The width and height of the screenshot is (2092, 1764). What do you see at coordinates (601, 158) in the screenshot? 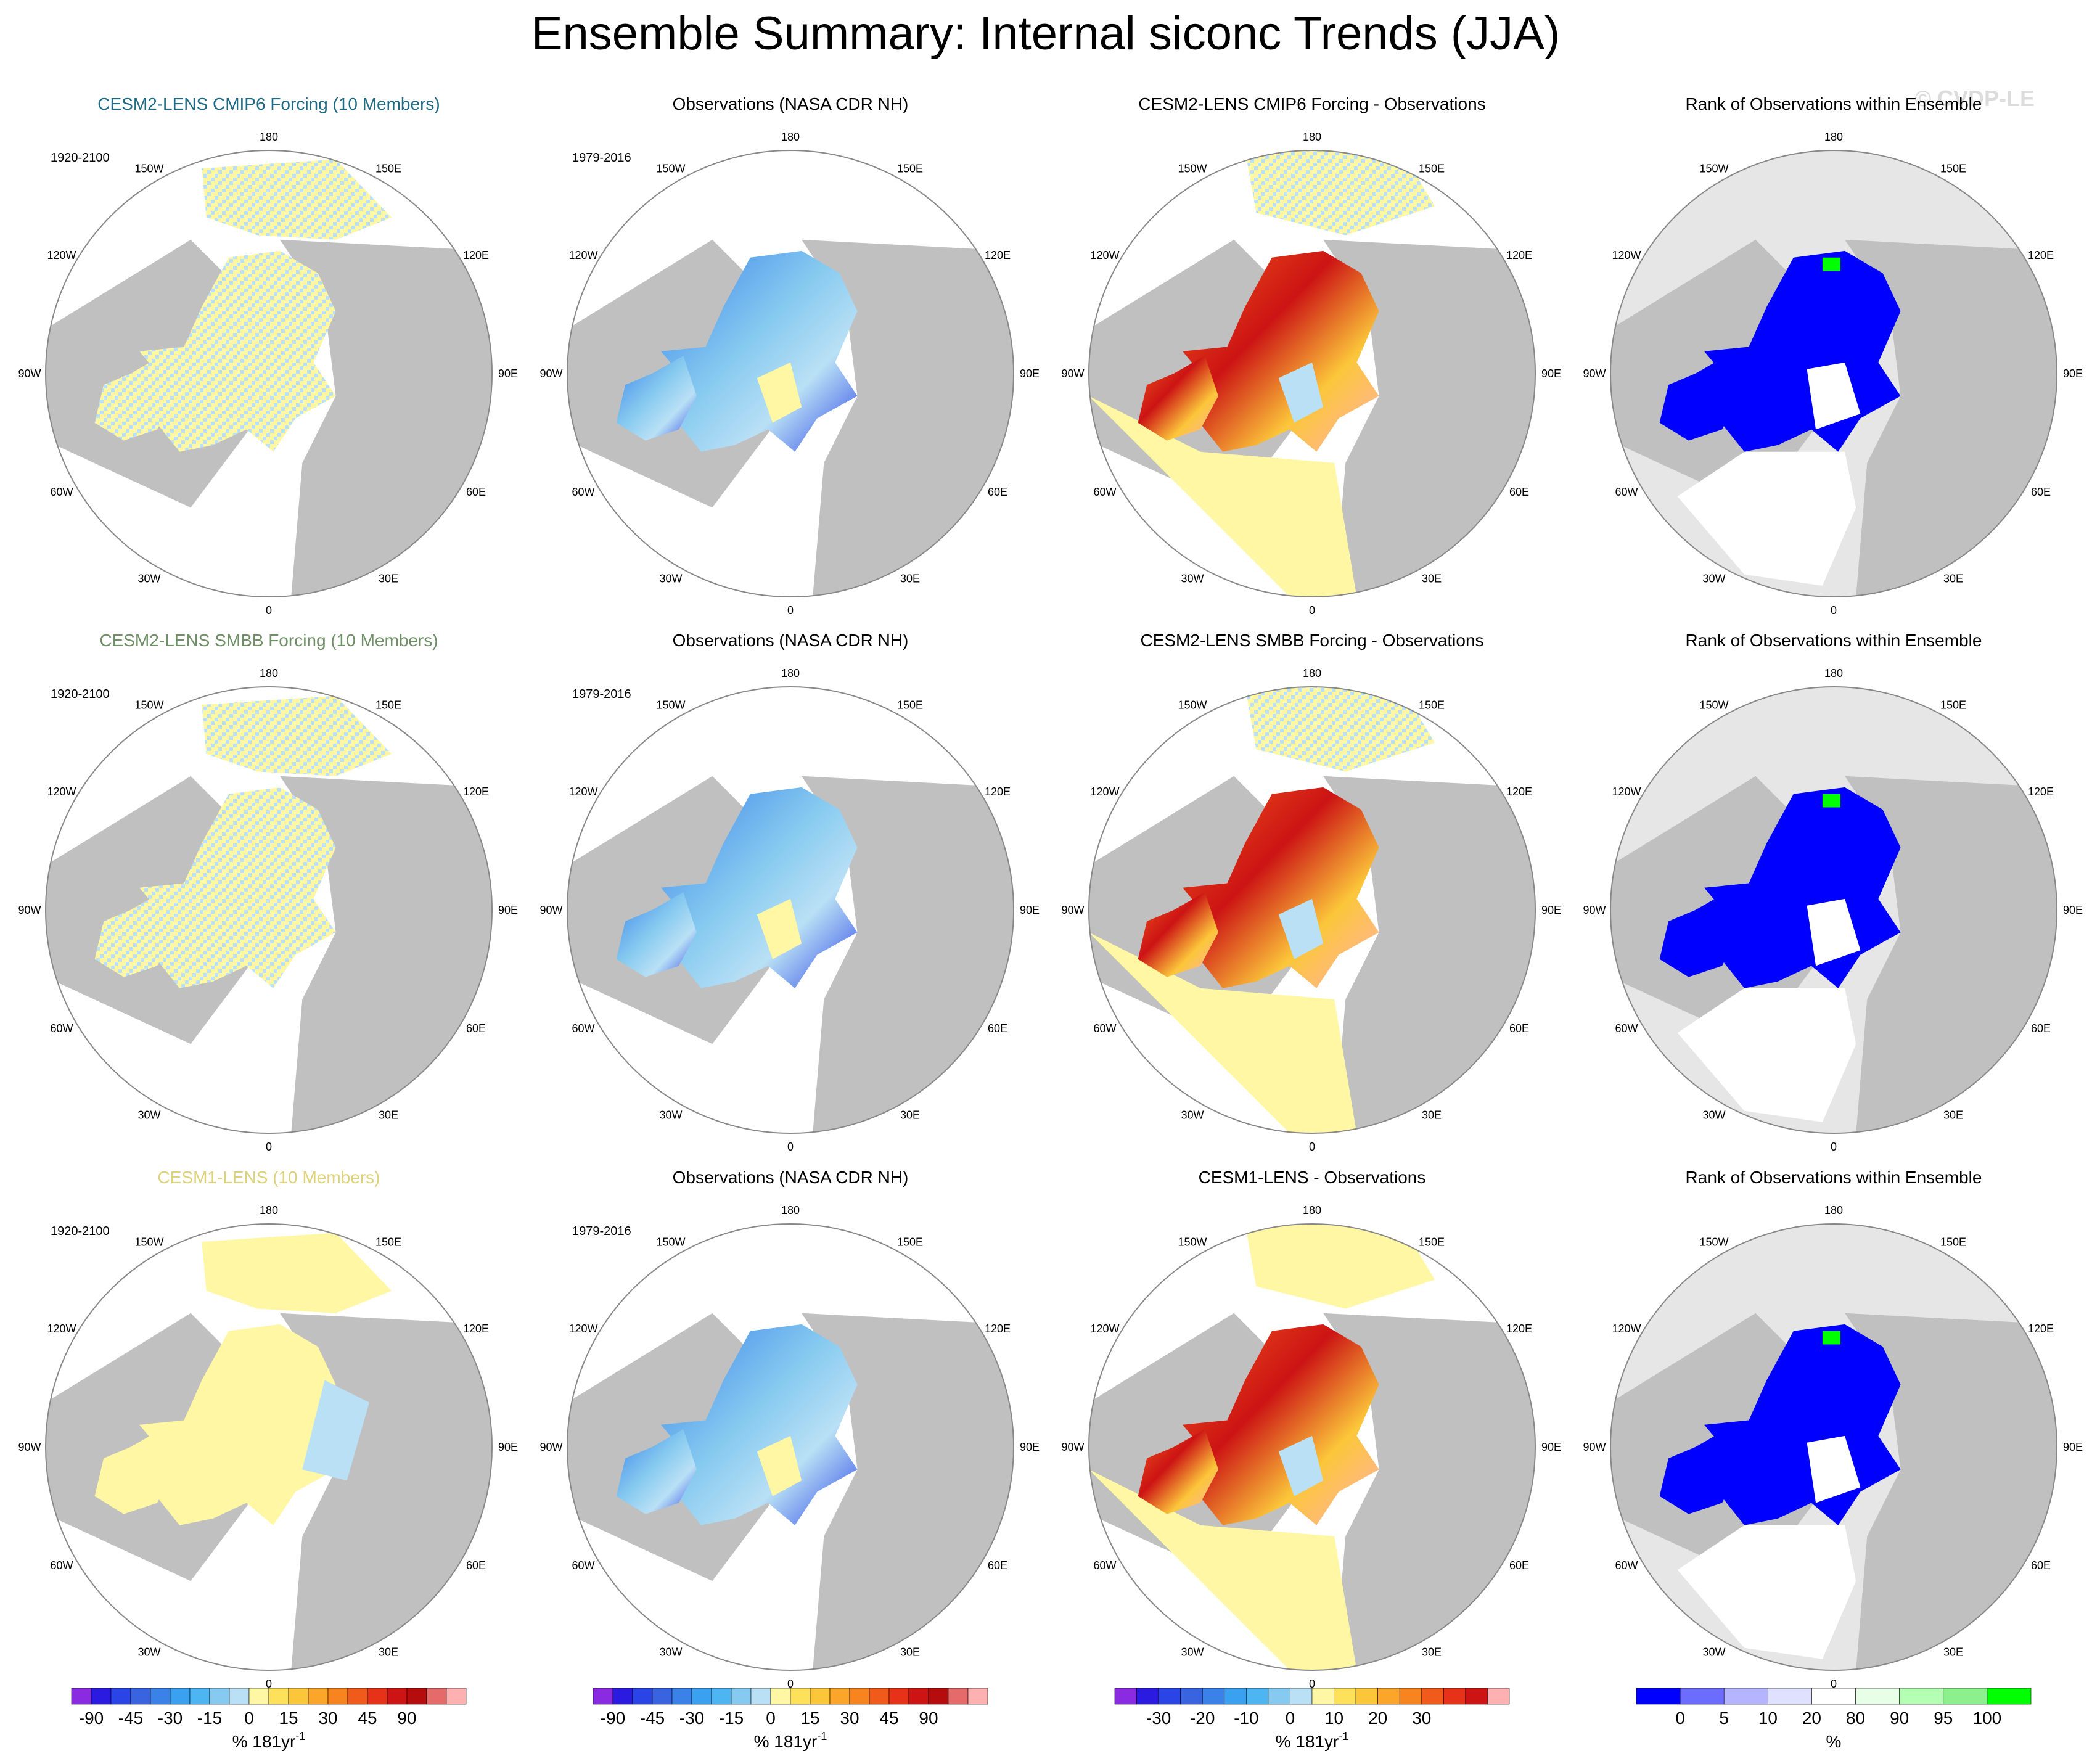
I see `period-label: 1979-2016` at bounding box center [601, 158].